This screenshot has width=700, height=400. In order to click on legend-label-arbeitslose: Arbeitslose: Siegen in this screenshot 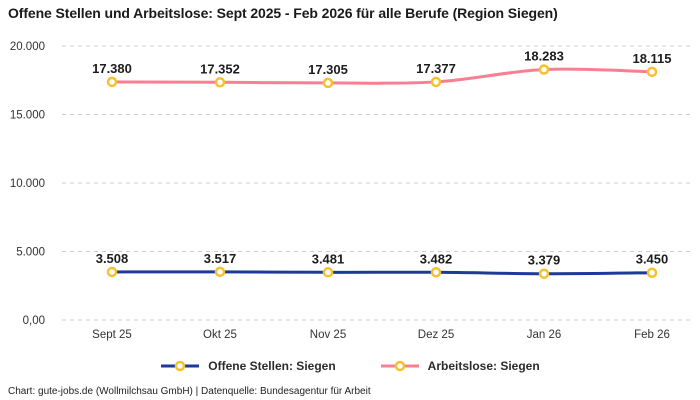, I will do `click(483, 366)`.